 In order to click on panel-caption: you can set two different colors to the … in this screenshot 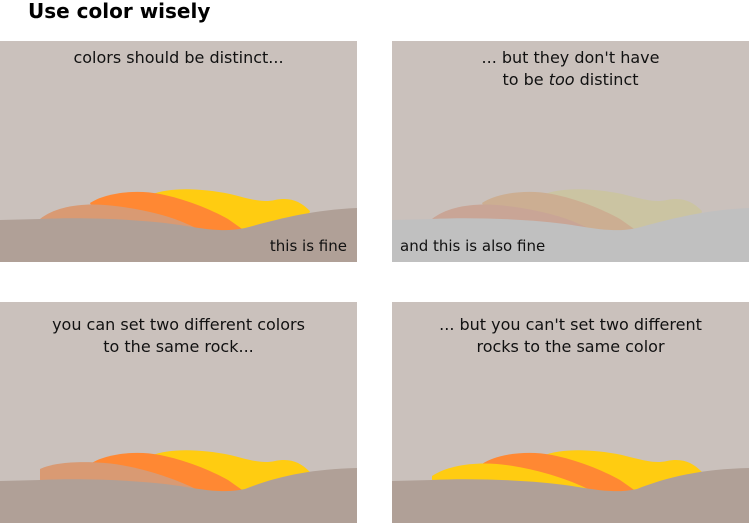, I will do `click(178, 335)`.